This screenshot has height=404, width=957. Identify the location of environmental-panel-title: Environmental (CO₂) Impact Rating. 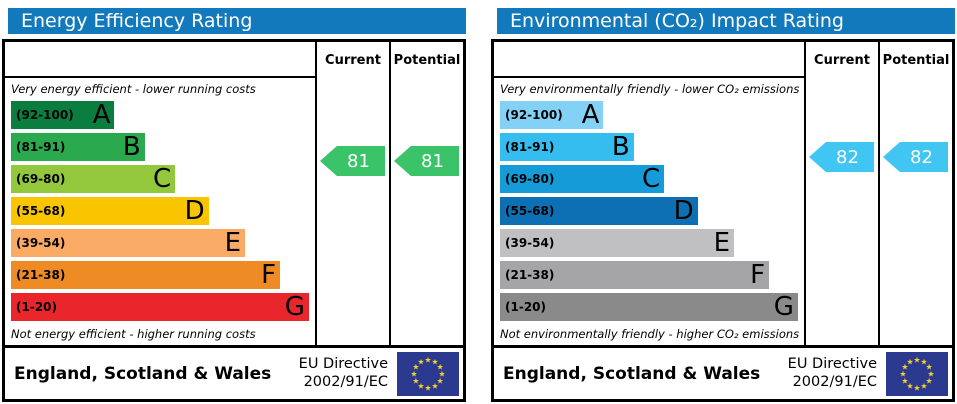
(726, 21).